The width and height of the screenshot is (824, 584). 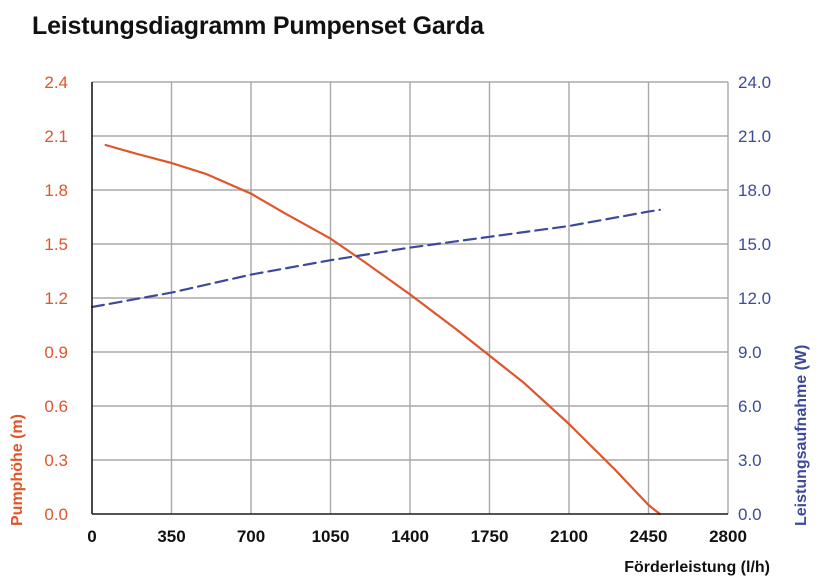 What do you see at coordinates (17, 470) in the screenshot?
I see `y-left-axis-label: Pumphöhe (m)` at bounding box center [17, 470].